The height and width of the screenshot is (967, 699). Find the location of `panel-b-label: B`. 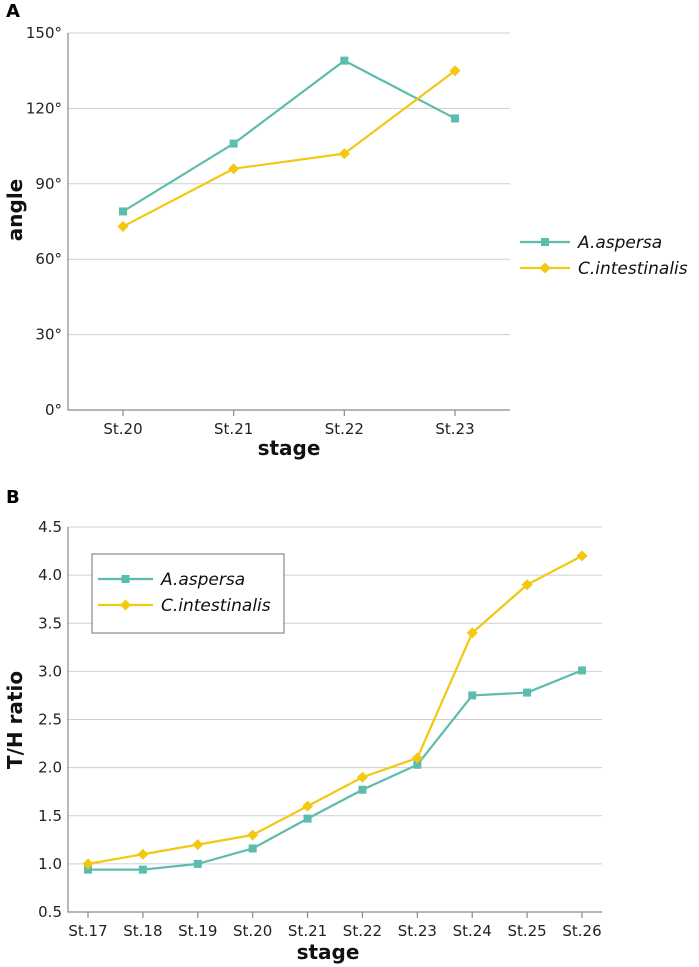

panel-b-label: B is located at coordinates (13, 497).